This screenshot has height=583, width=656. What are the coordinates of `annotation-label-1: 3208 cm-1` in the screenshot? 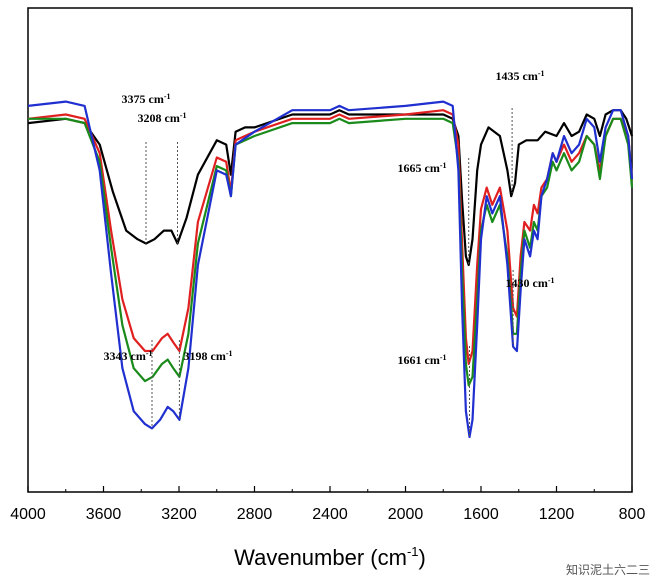 It's located at (162, 118).